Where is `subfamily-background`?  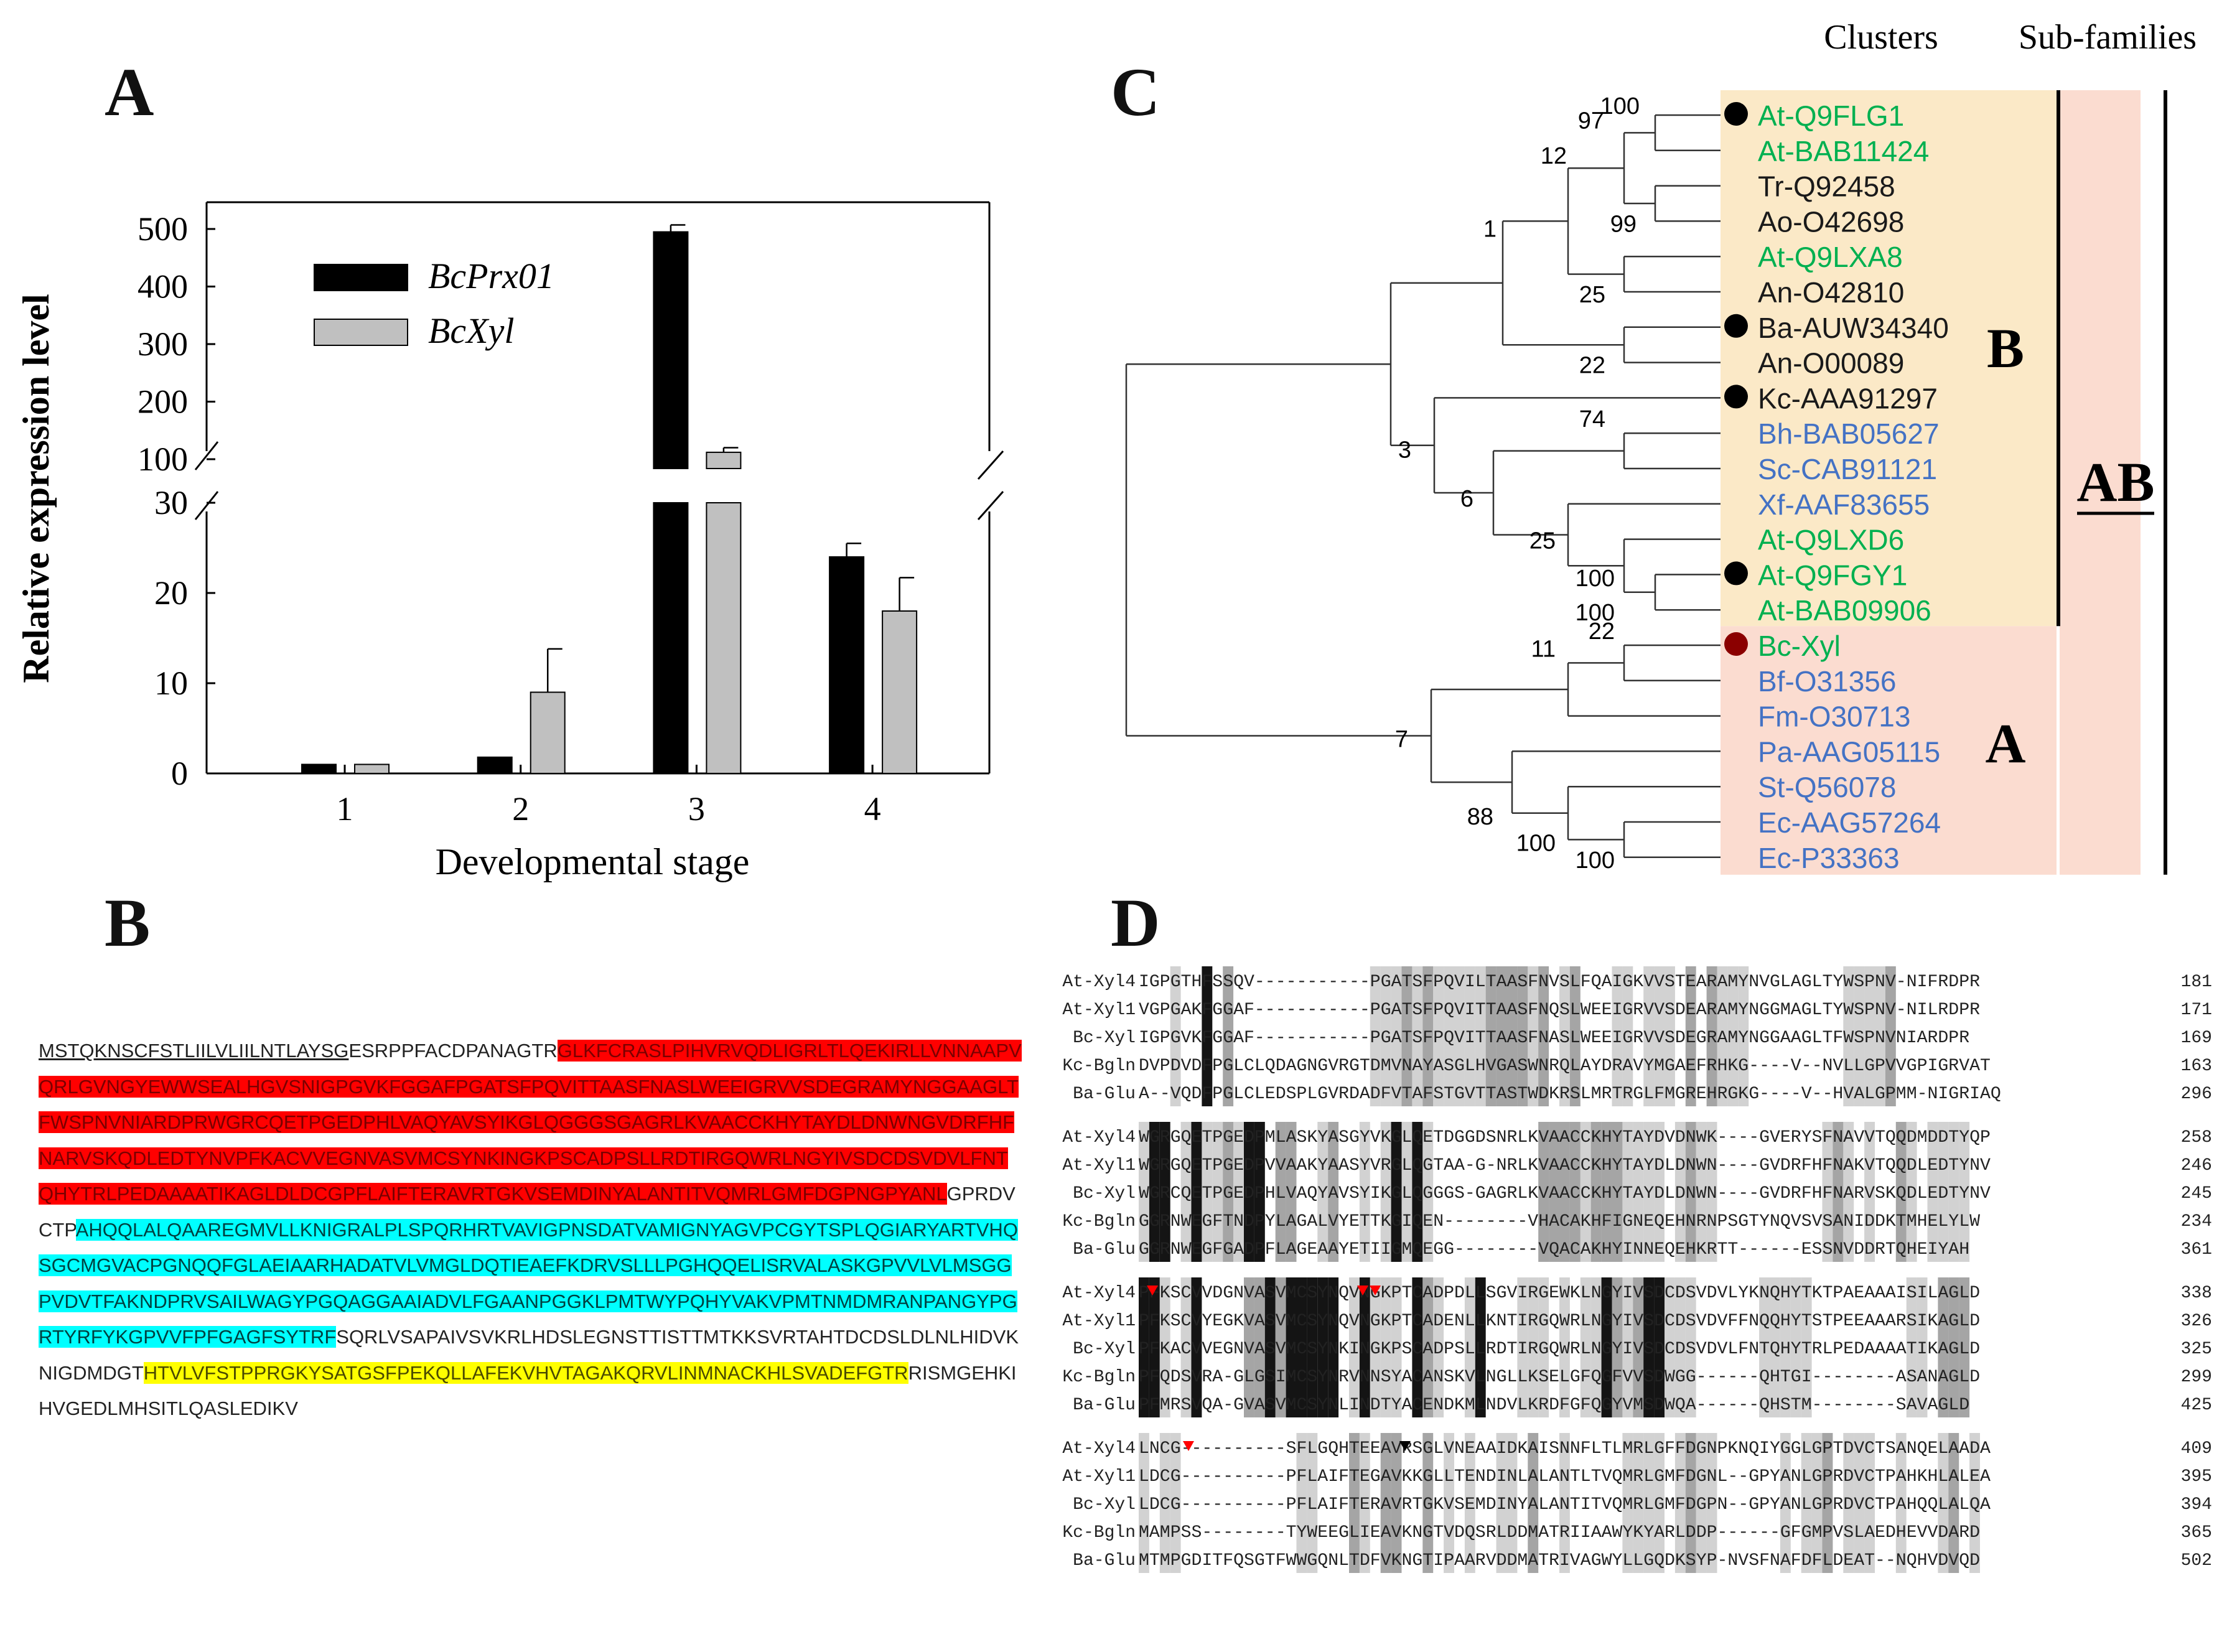 subfamily-background is located at coordinates (2100, 482).